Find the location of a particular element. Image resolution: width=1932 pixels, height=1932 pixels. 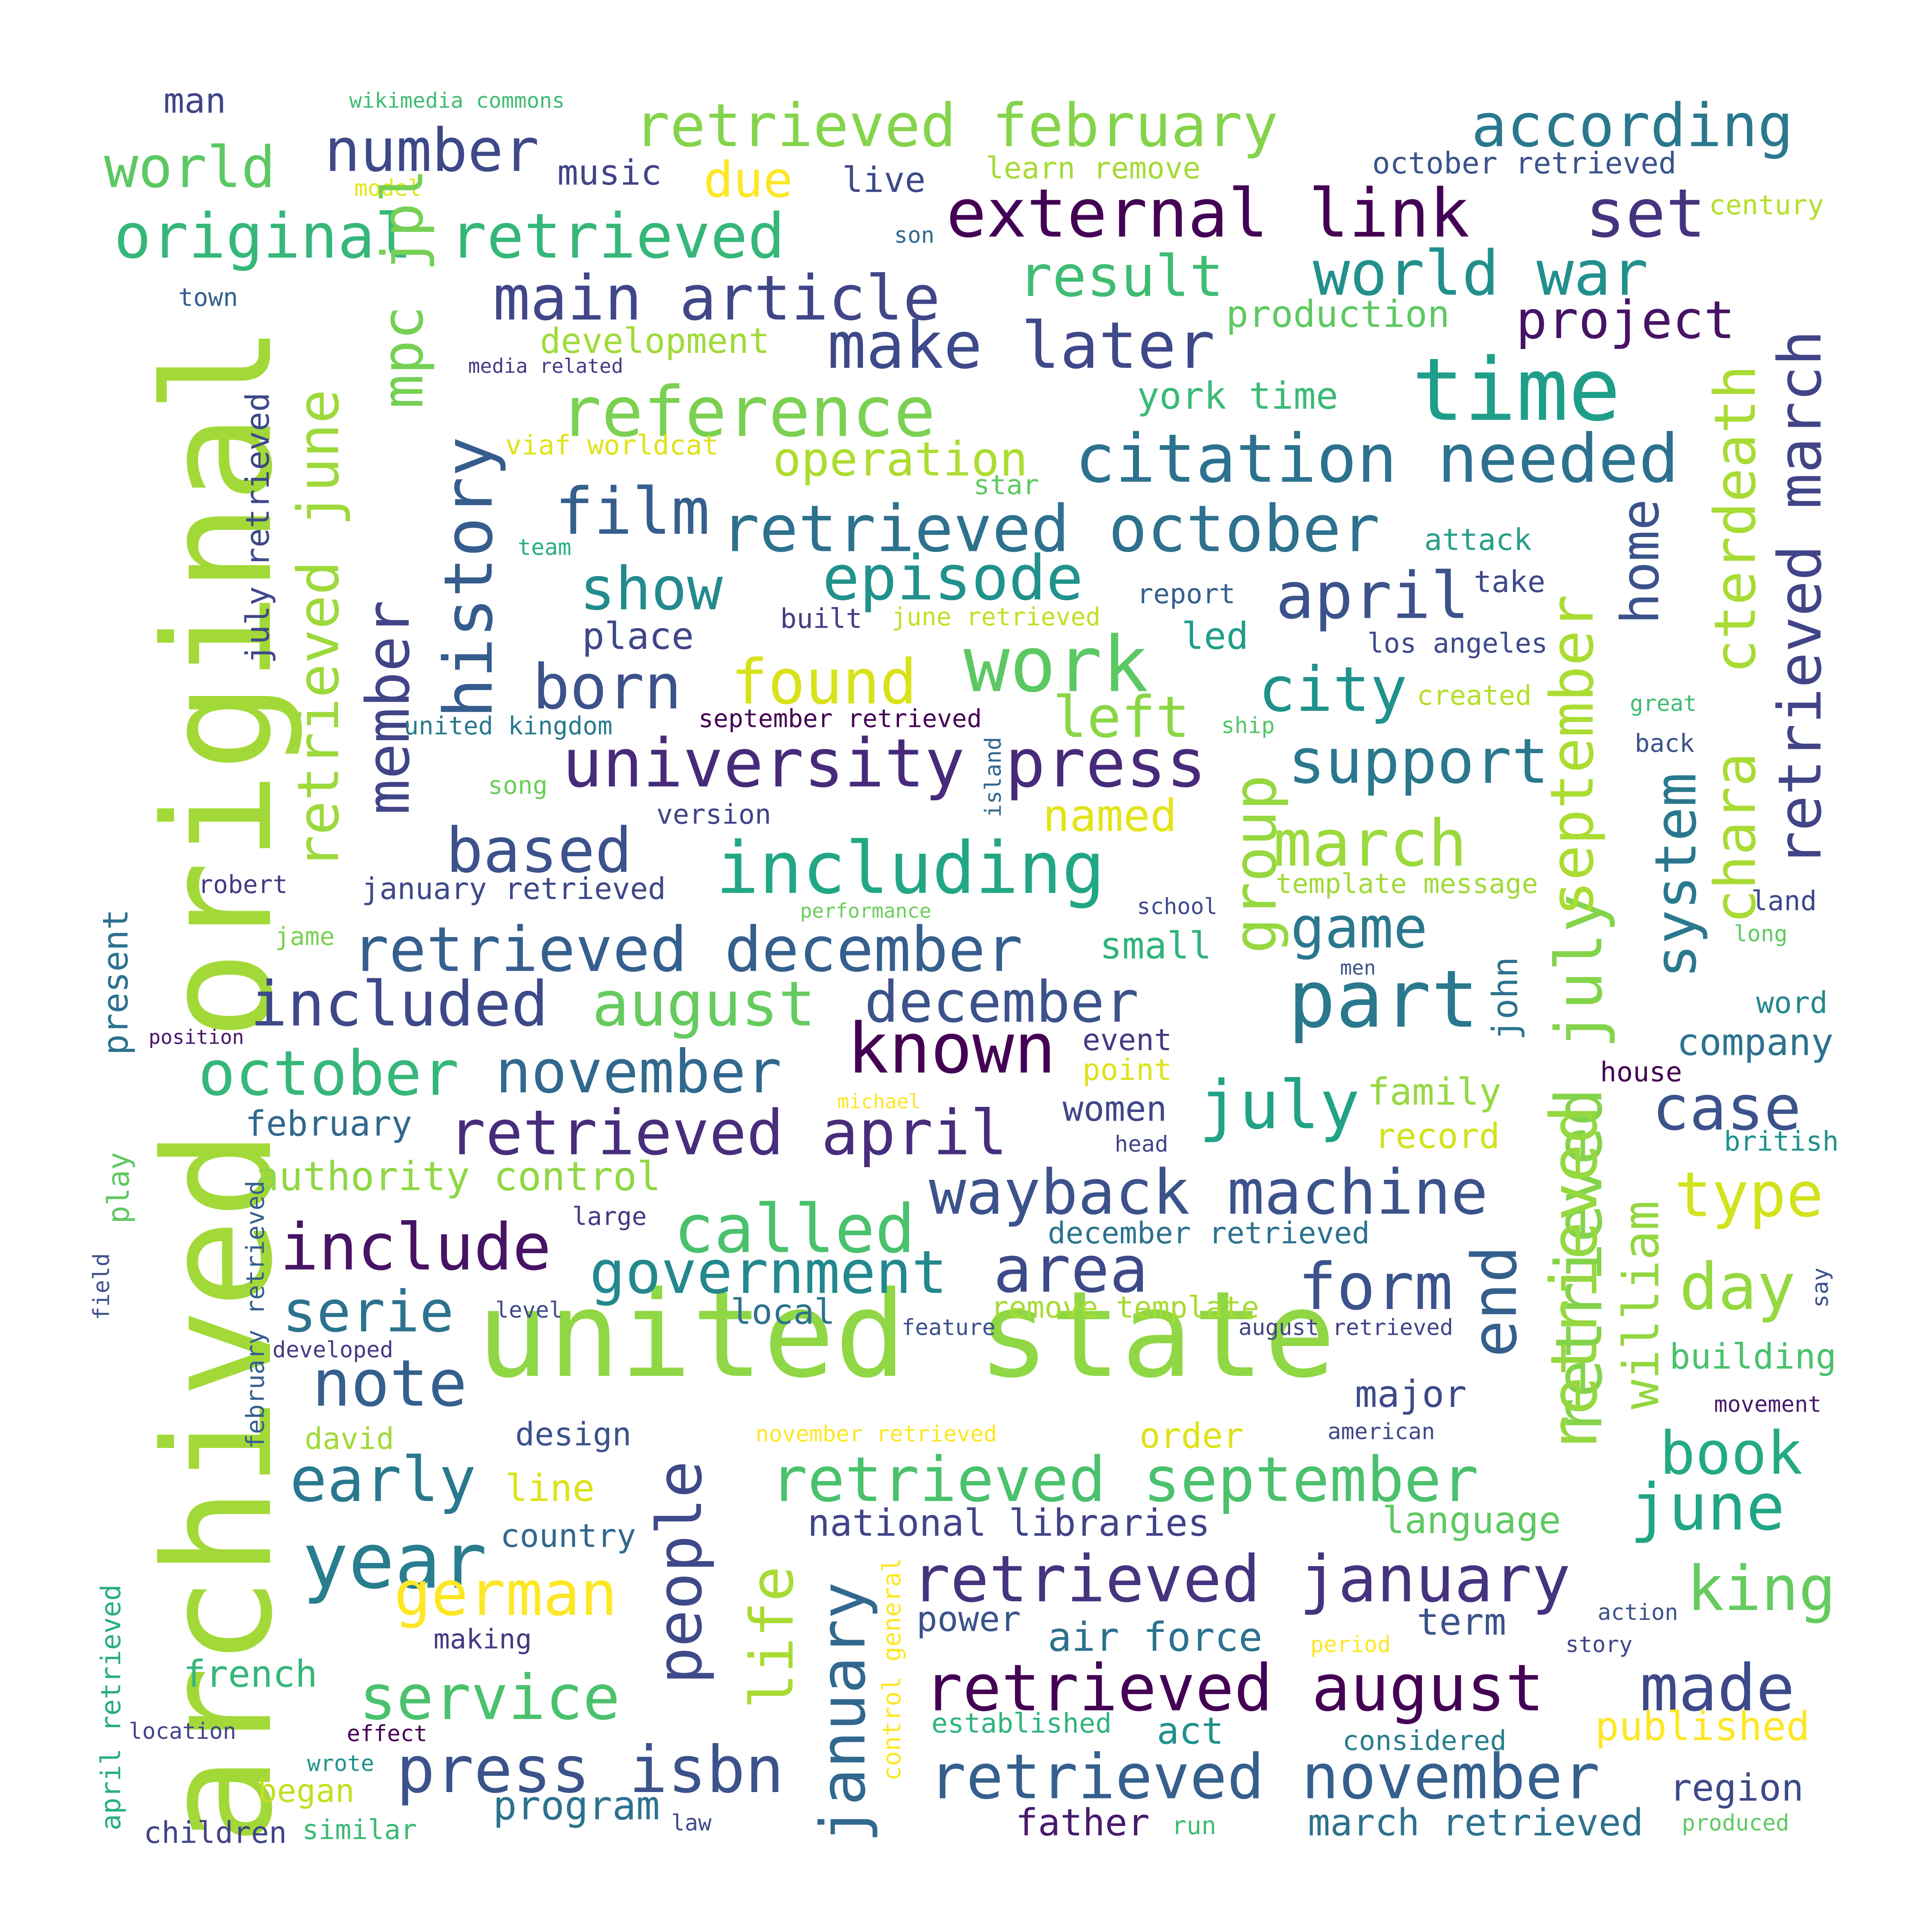

word-french: french is located at coordinates (251, 1675).